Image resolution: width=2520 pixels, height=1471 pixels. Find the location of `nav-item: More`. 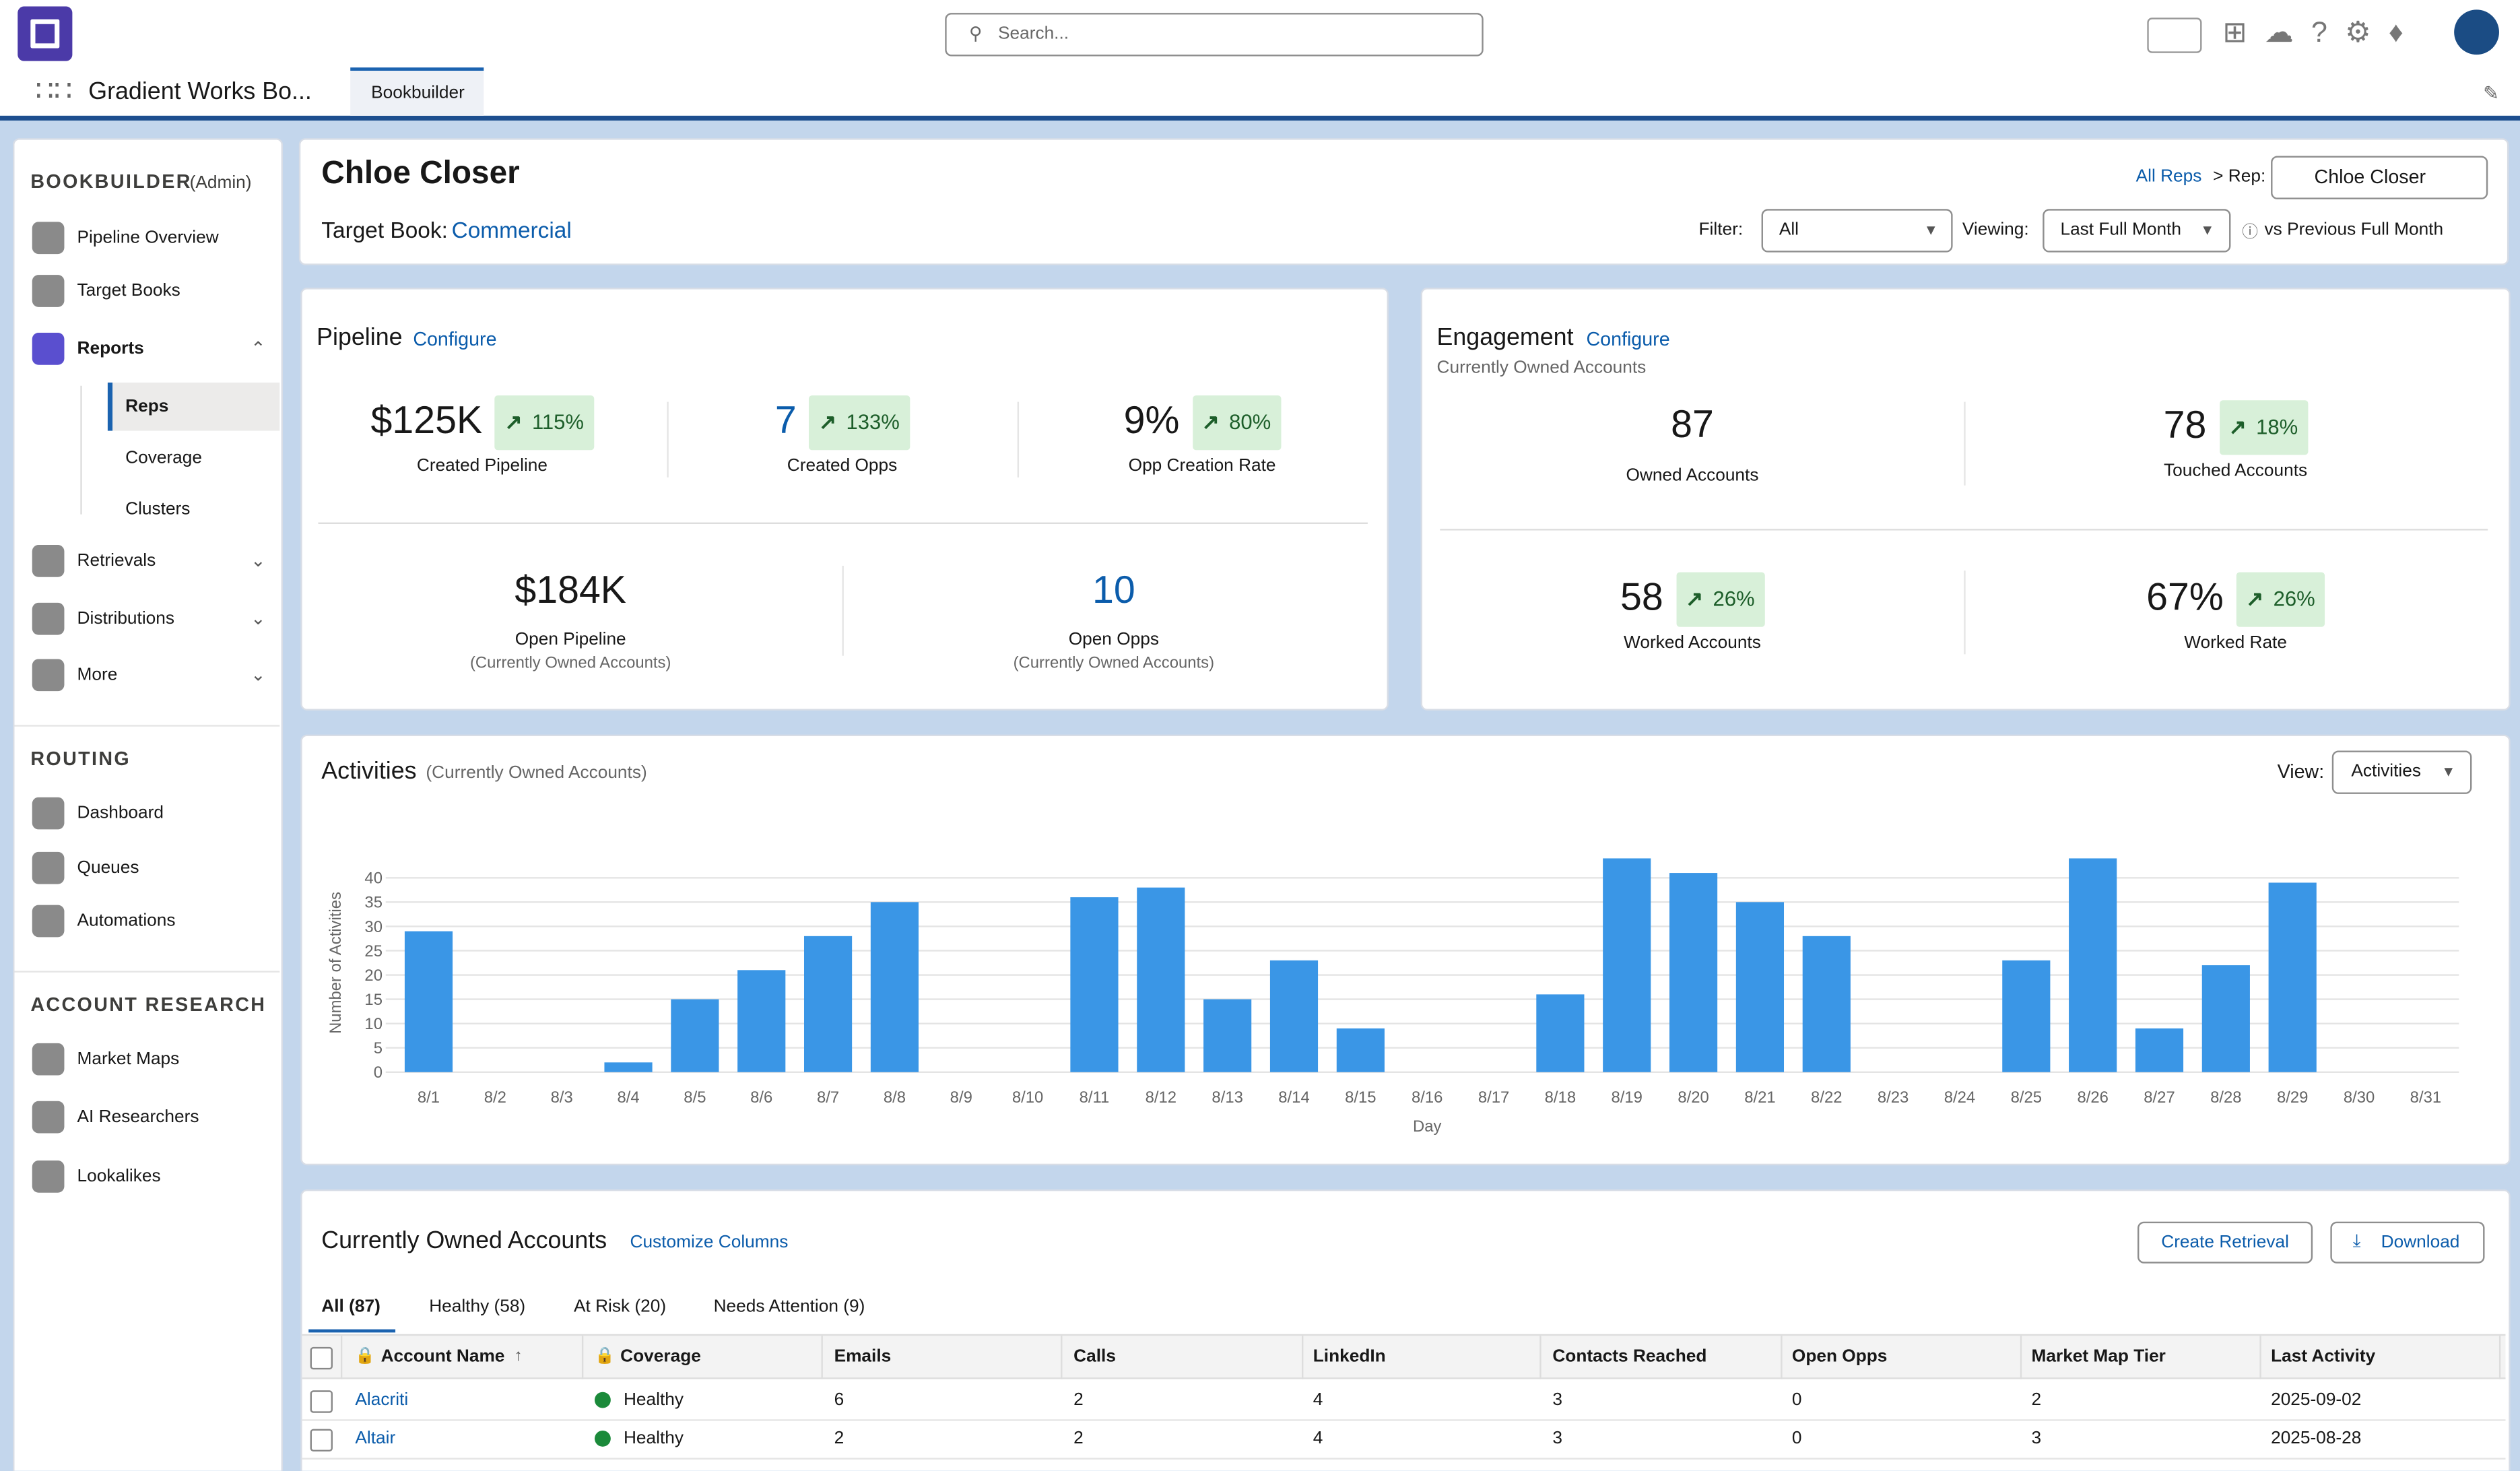

nav-item: More is located at coordinates (97, 675).